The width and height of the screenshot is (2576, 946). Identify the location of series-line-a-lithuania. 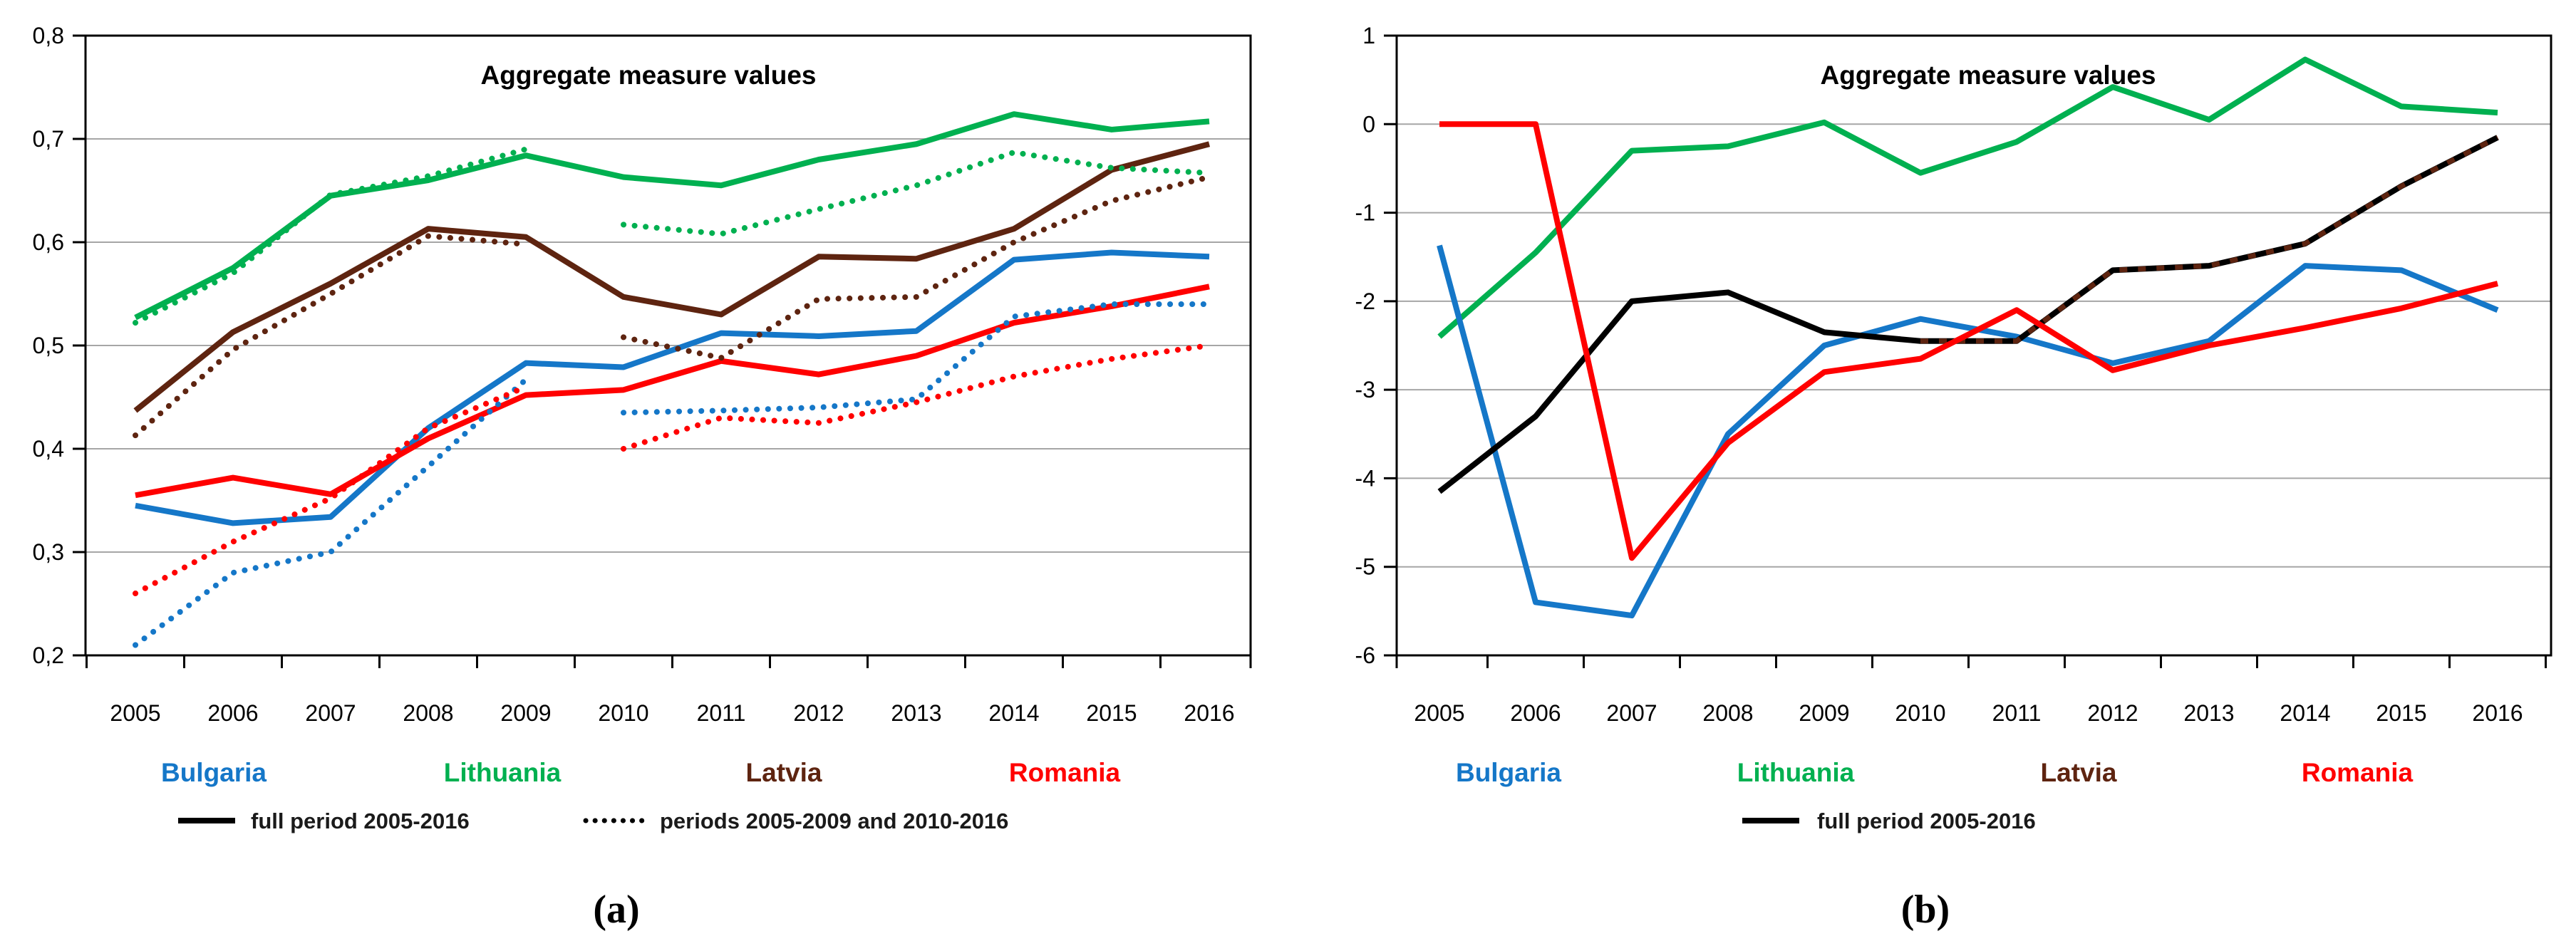
(672, 216).